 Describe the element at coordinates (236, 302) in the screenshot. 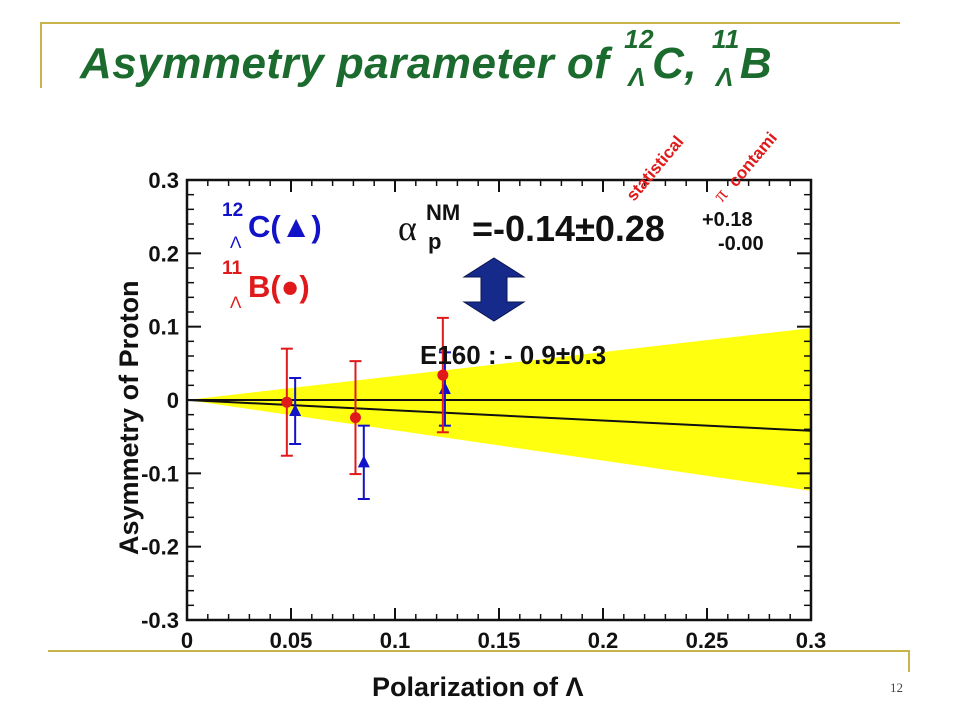

I see `legend-b-lambda: Λ` at that location.